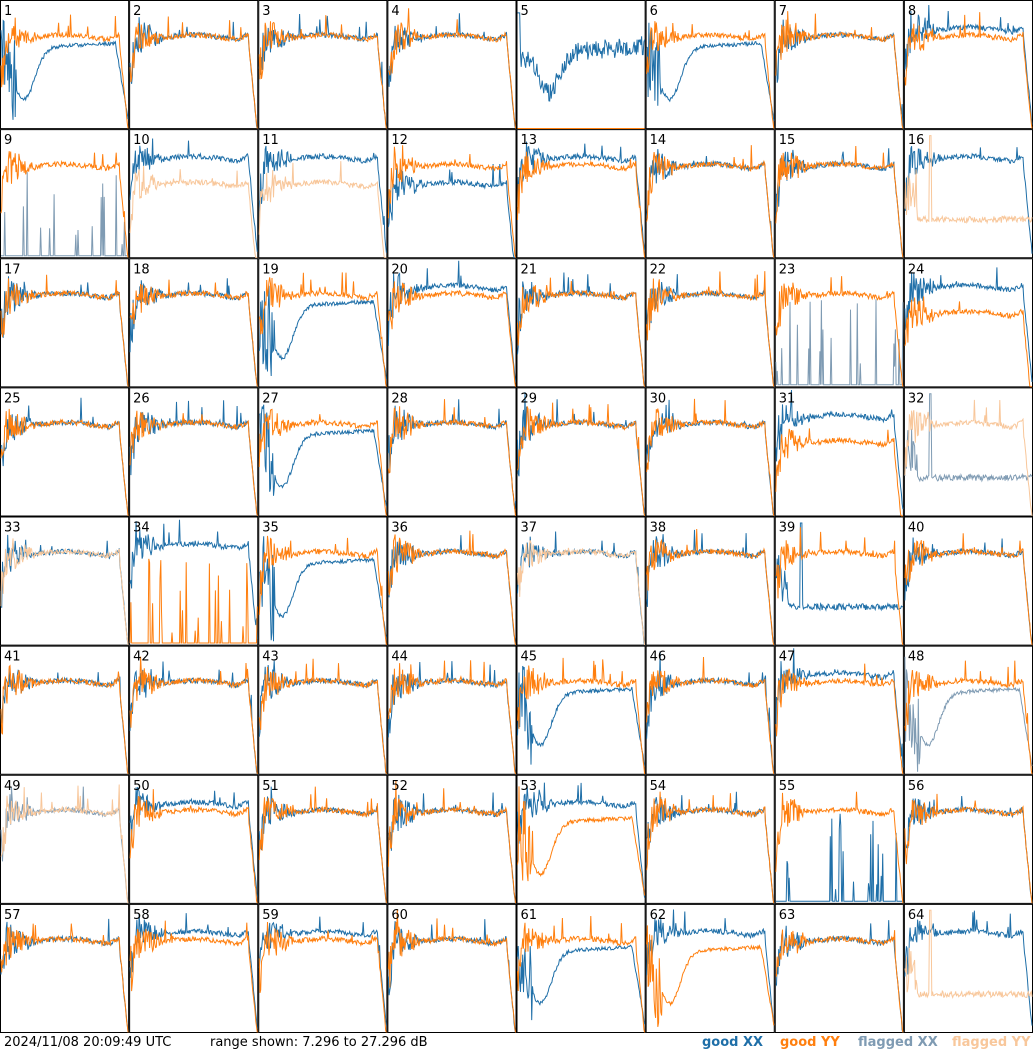 This screenshot has width=1033, height=1053. What do you see at coordinates (916, 140) in the screenshot?
I see `panel-label: 16` at bounding box center [916, 140].